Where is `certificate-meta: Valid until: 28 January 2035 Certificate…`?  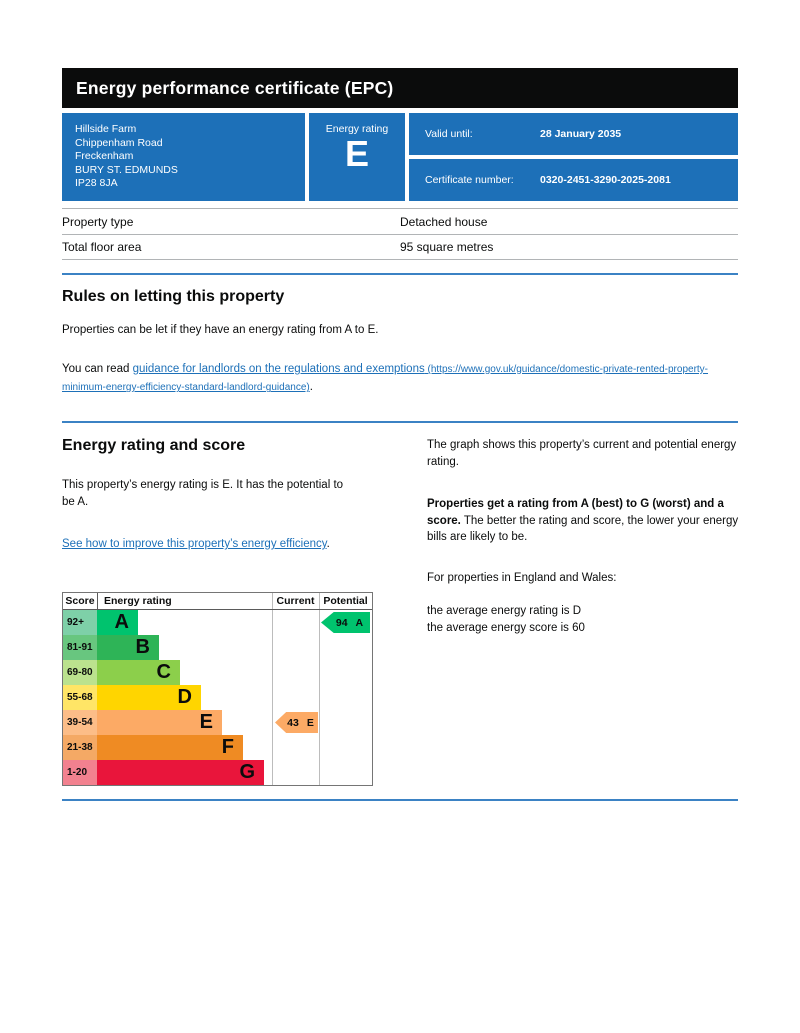
certificate-meta: Valid until: 28 January 2035 Certificate… is located at coordinates (573, 157).